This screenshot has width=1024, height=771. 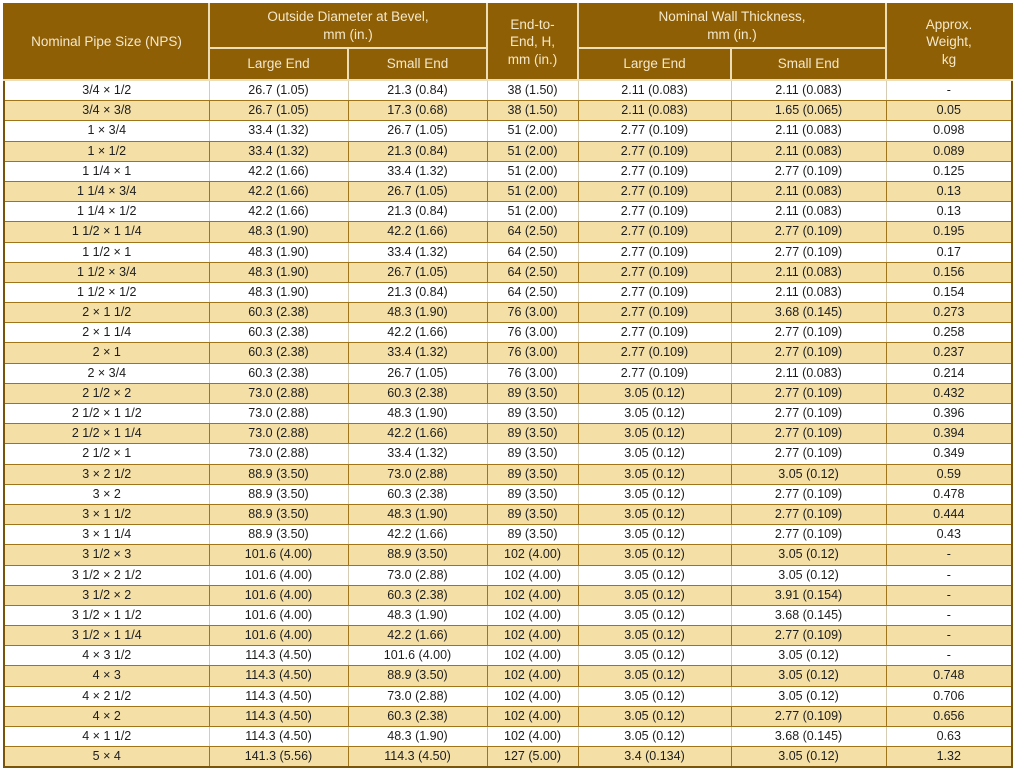 What do you see at coordinates (417, 696) in the screenshot?
I see `cell-od-small-end: 73.0 (2.88)` at bounding box center [417, 696].